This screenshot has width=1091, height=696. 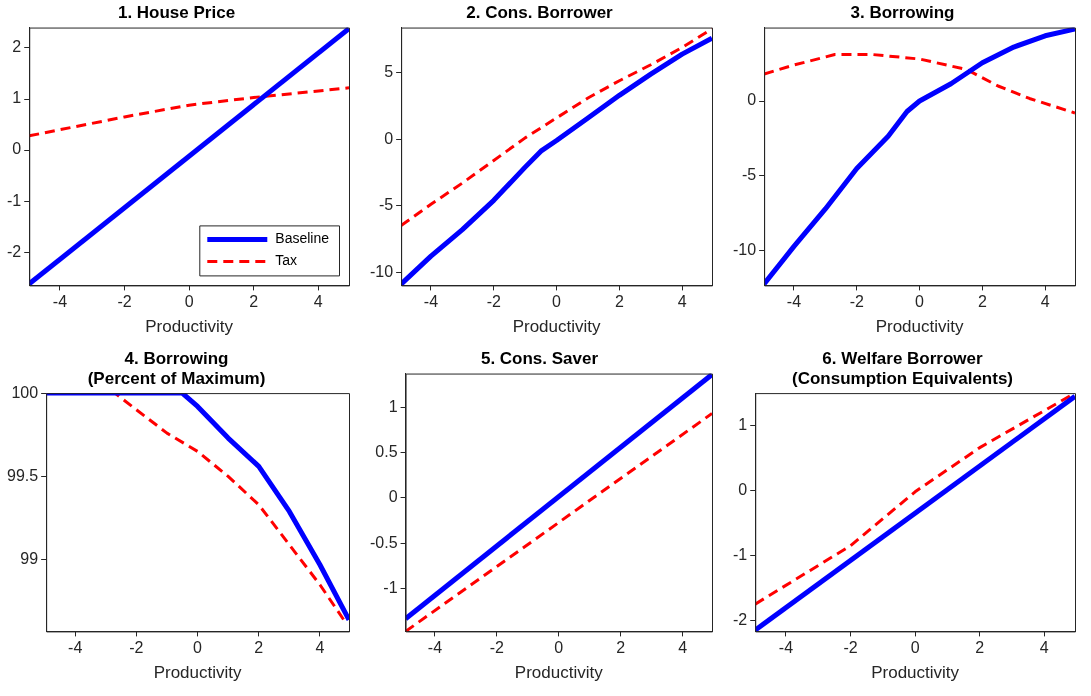 What do you see at coordinates (539, 13) in the screenshot?
I see `text: 2. Cons. Borrower` at bounding box center [539, 13].